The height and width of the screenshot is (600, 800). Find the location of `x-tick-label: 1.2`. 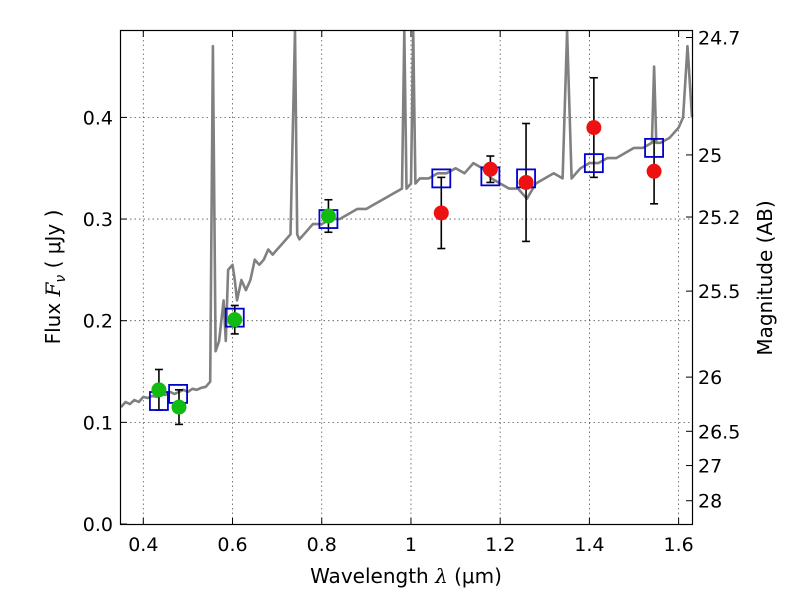

x-tick-label: 1.2 is located at coordinates (500, 545).